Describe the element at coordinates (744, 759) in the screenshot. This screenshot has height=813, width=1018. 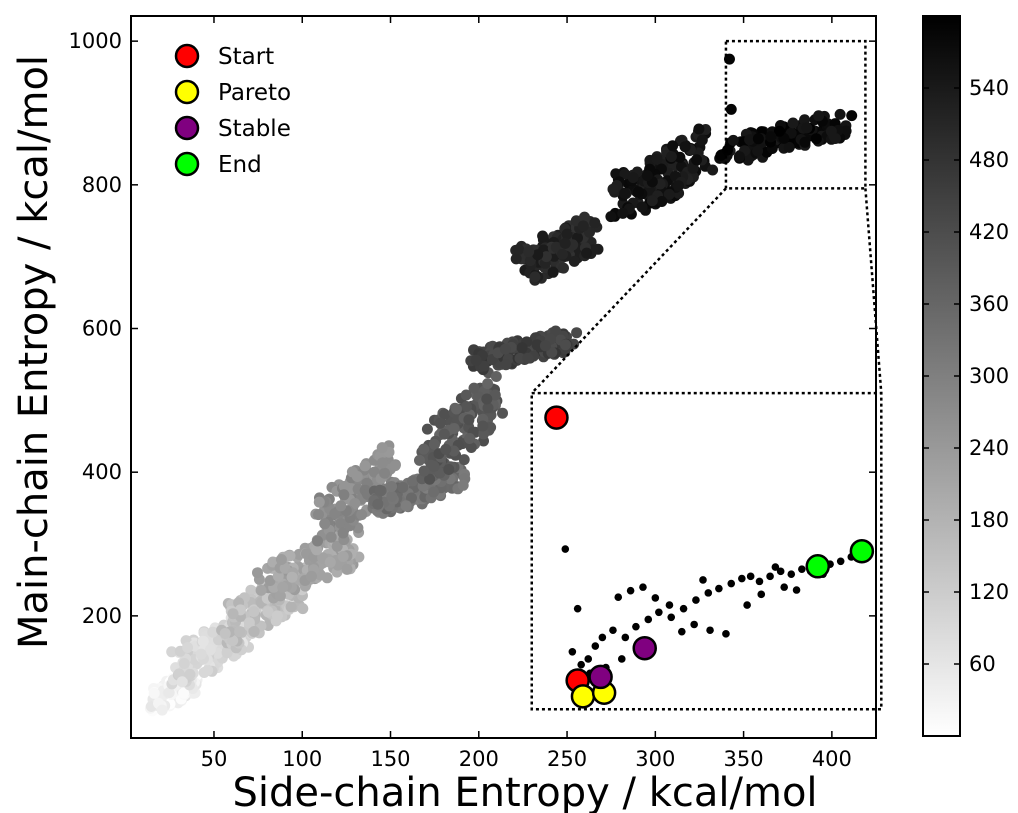
I see `x-tick-label: 350` at that location.